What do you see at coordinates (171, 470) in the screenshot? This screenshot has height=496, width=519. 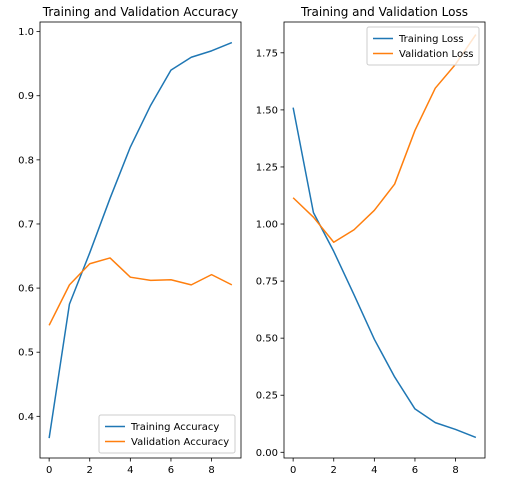 I see `accuracy-x-tick-label: 6` at bounding box center [171, 470].